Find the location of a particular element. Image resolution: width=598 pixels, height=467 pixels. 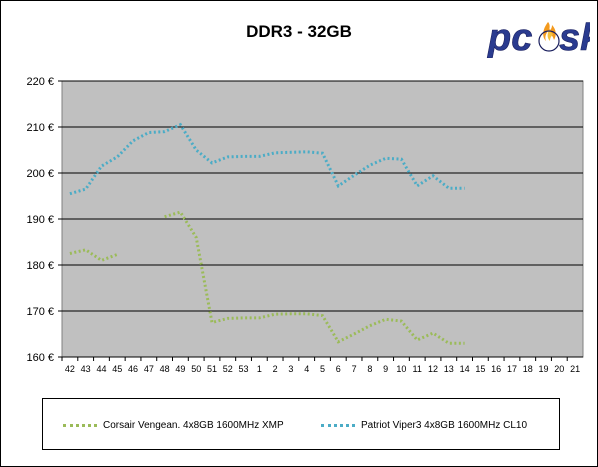

x-tick-label: 12 is located at coordinates (433, 369).